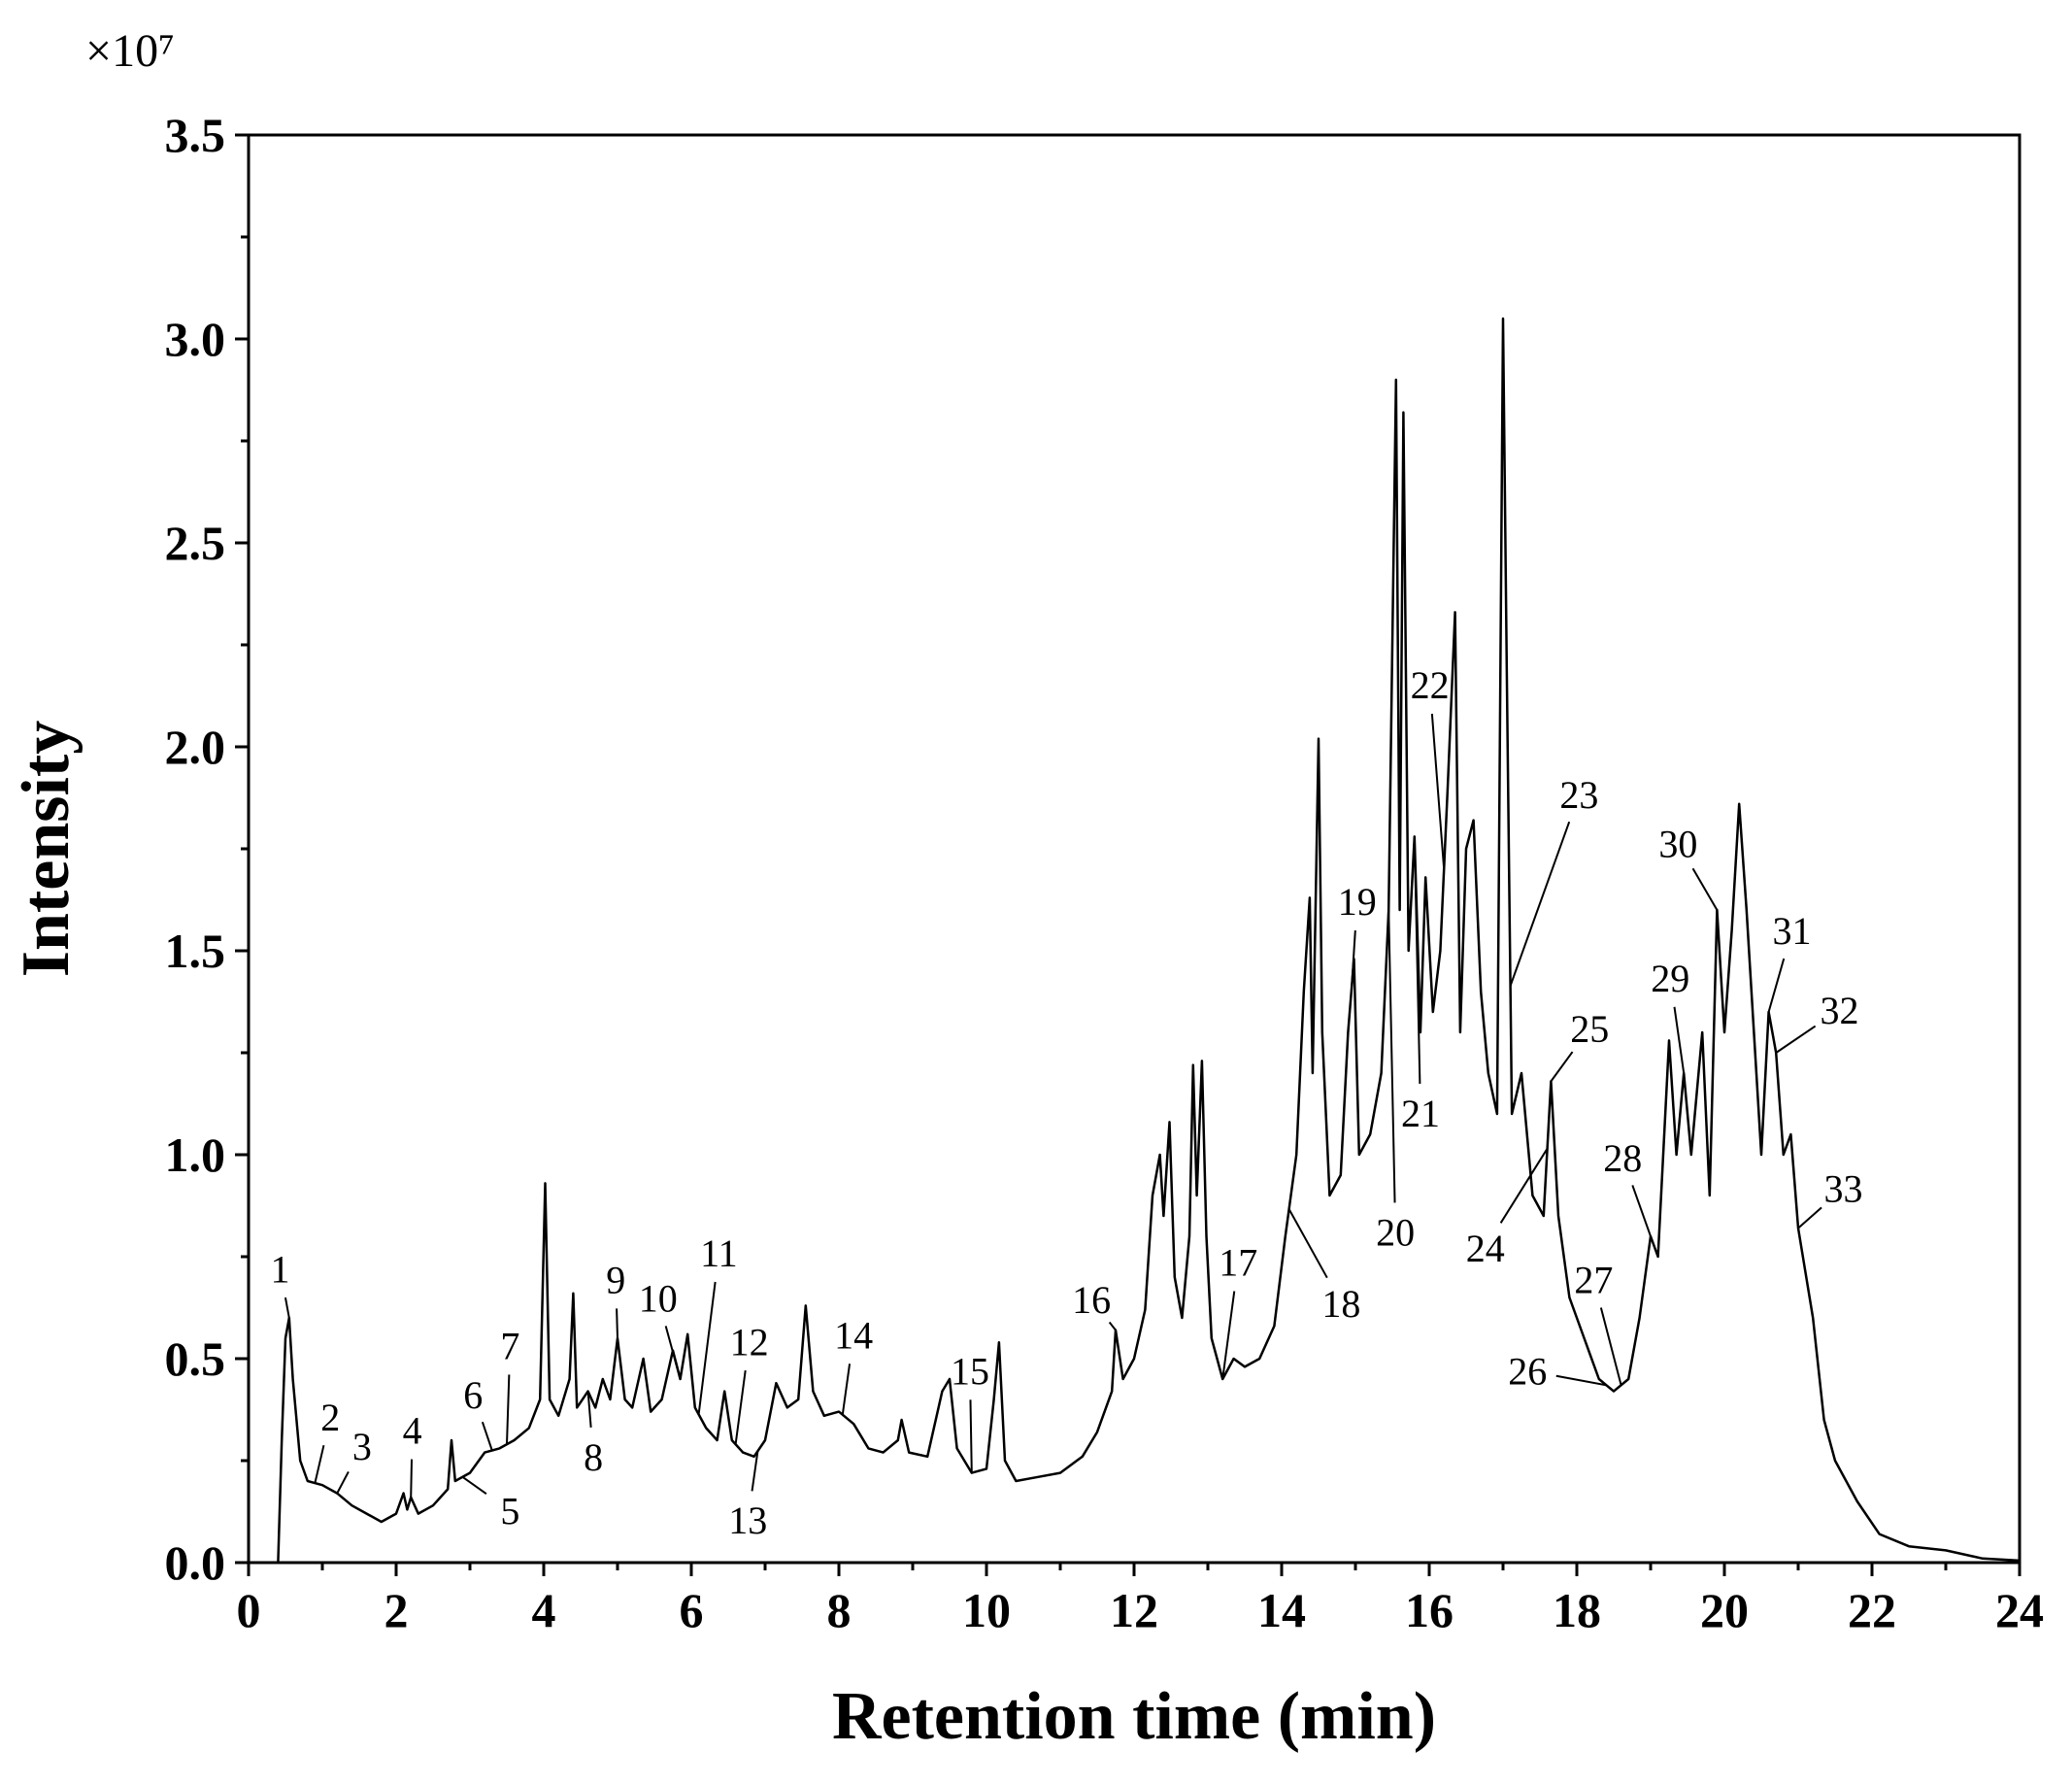 The image size is (2072, 1785). Describe the element at coordinates (1429, 1610) in the screenshot. I see `x-tick-label: 16` at that location.